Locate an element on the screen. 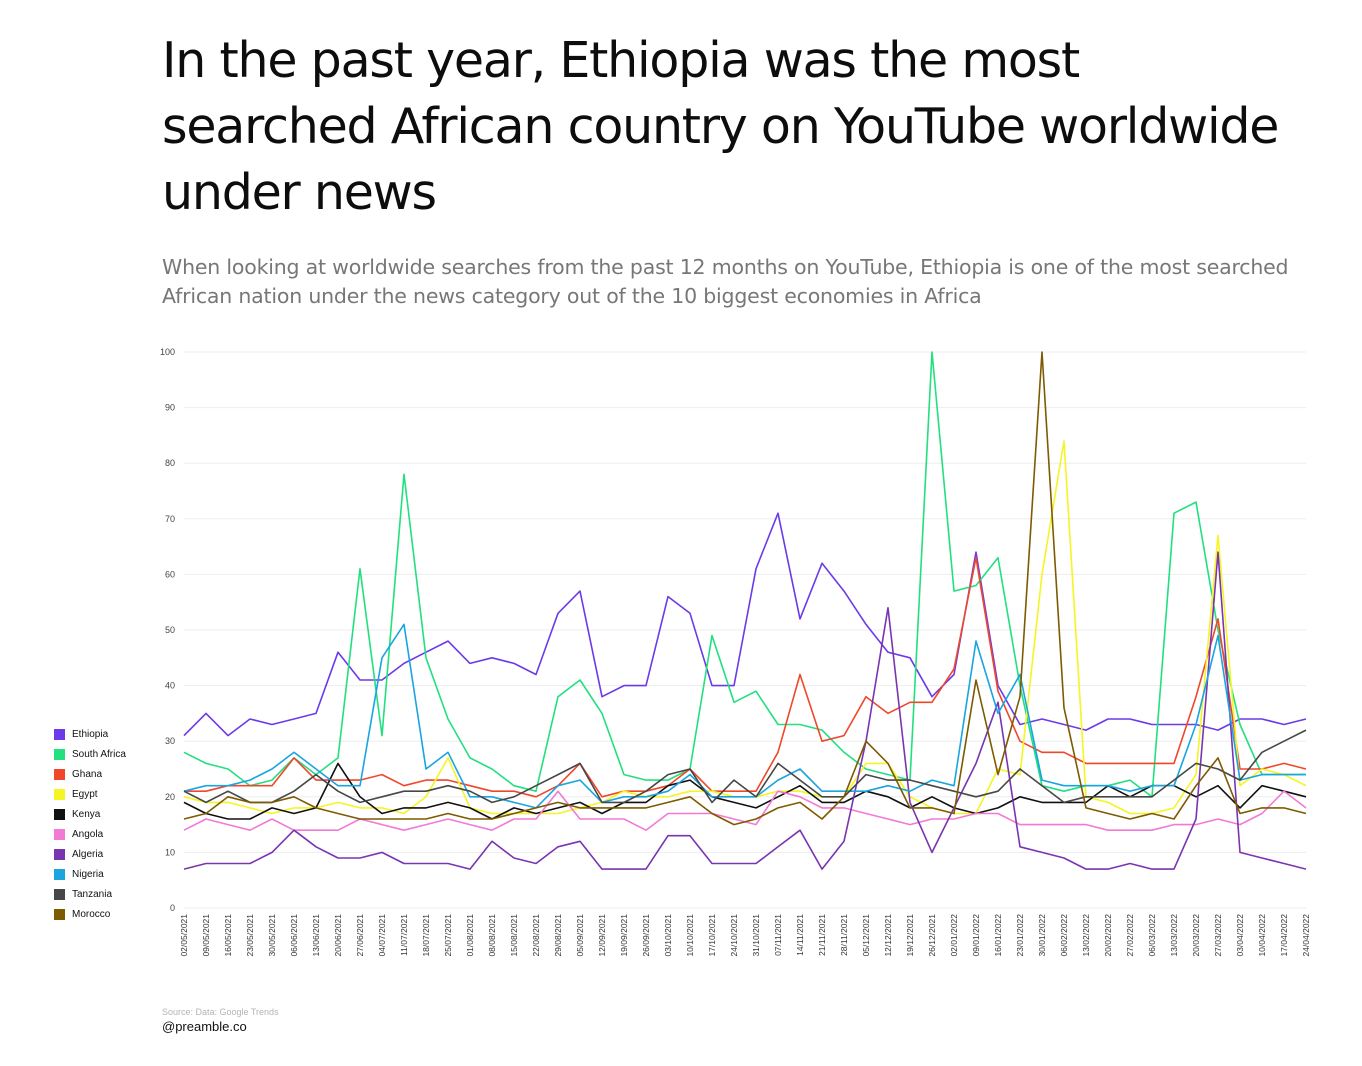  x-tick-label: 31/10/2021 is located at coordinates (756, 935).